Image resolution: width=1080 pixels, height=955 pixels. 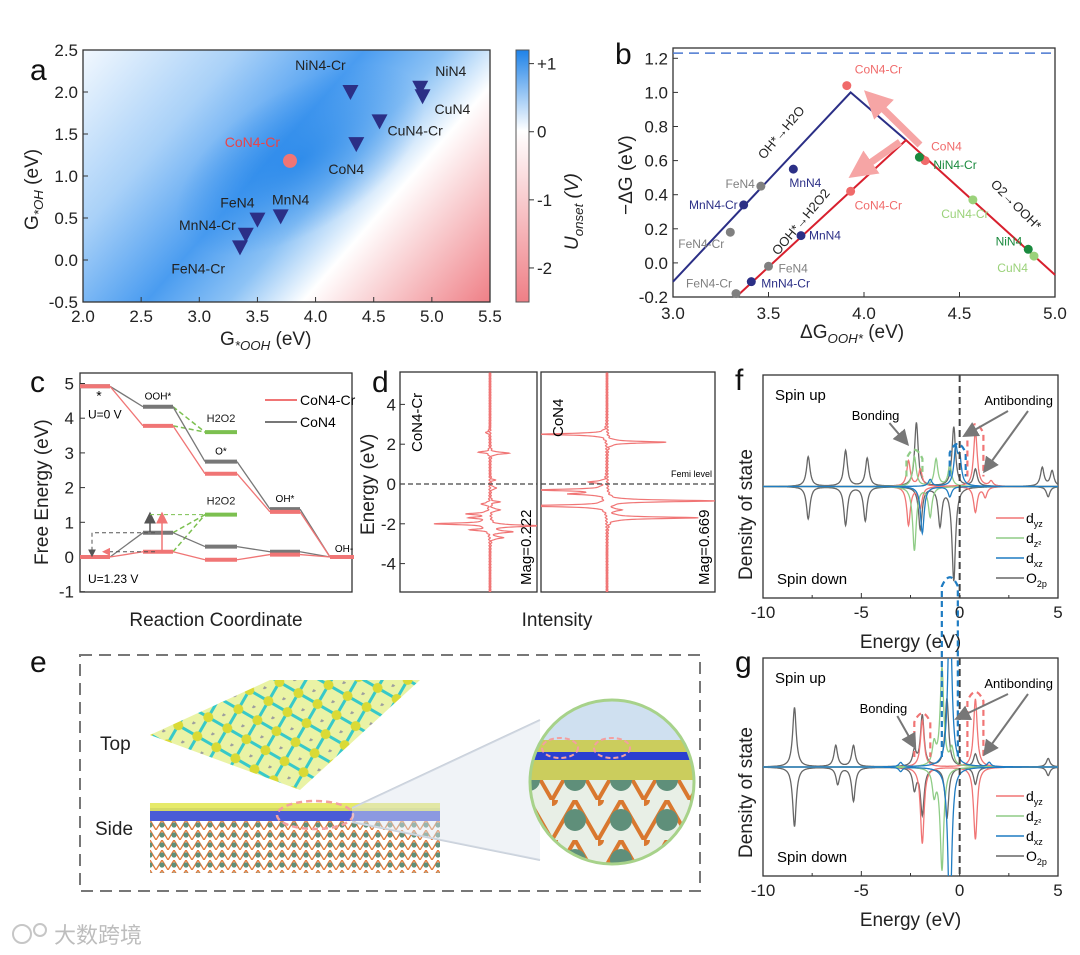 I want to click on x-tick-label: 3.5, so click(x=258, y=316).